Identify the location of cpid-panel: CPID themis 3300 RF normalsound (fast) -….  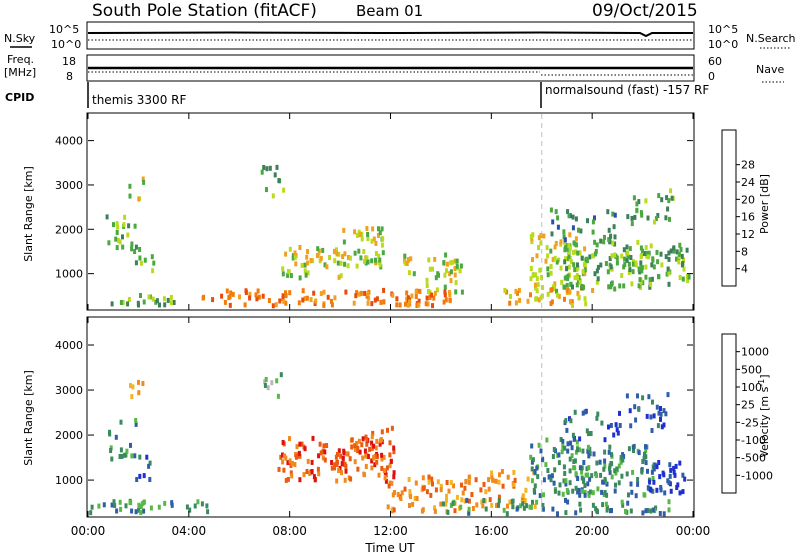
(357, 95).